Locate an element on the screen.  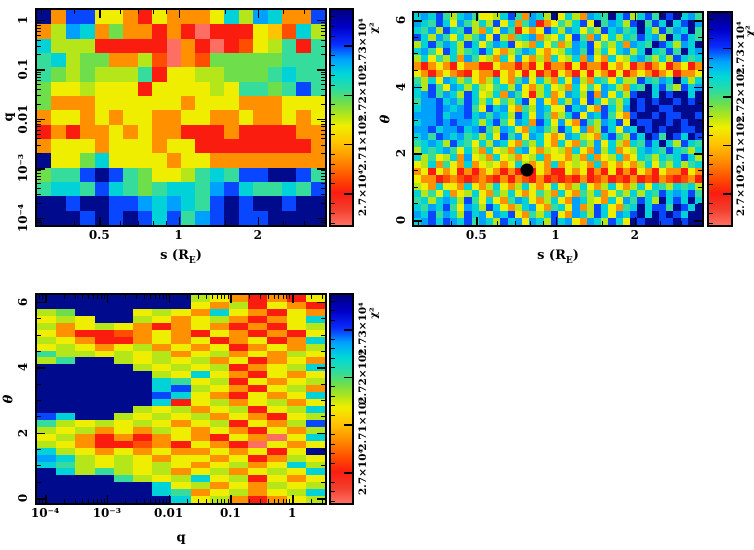
colorbar-tick-label: 2.71×10⁴ is located at coordinates (363, 424).